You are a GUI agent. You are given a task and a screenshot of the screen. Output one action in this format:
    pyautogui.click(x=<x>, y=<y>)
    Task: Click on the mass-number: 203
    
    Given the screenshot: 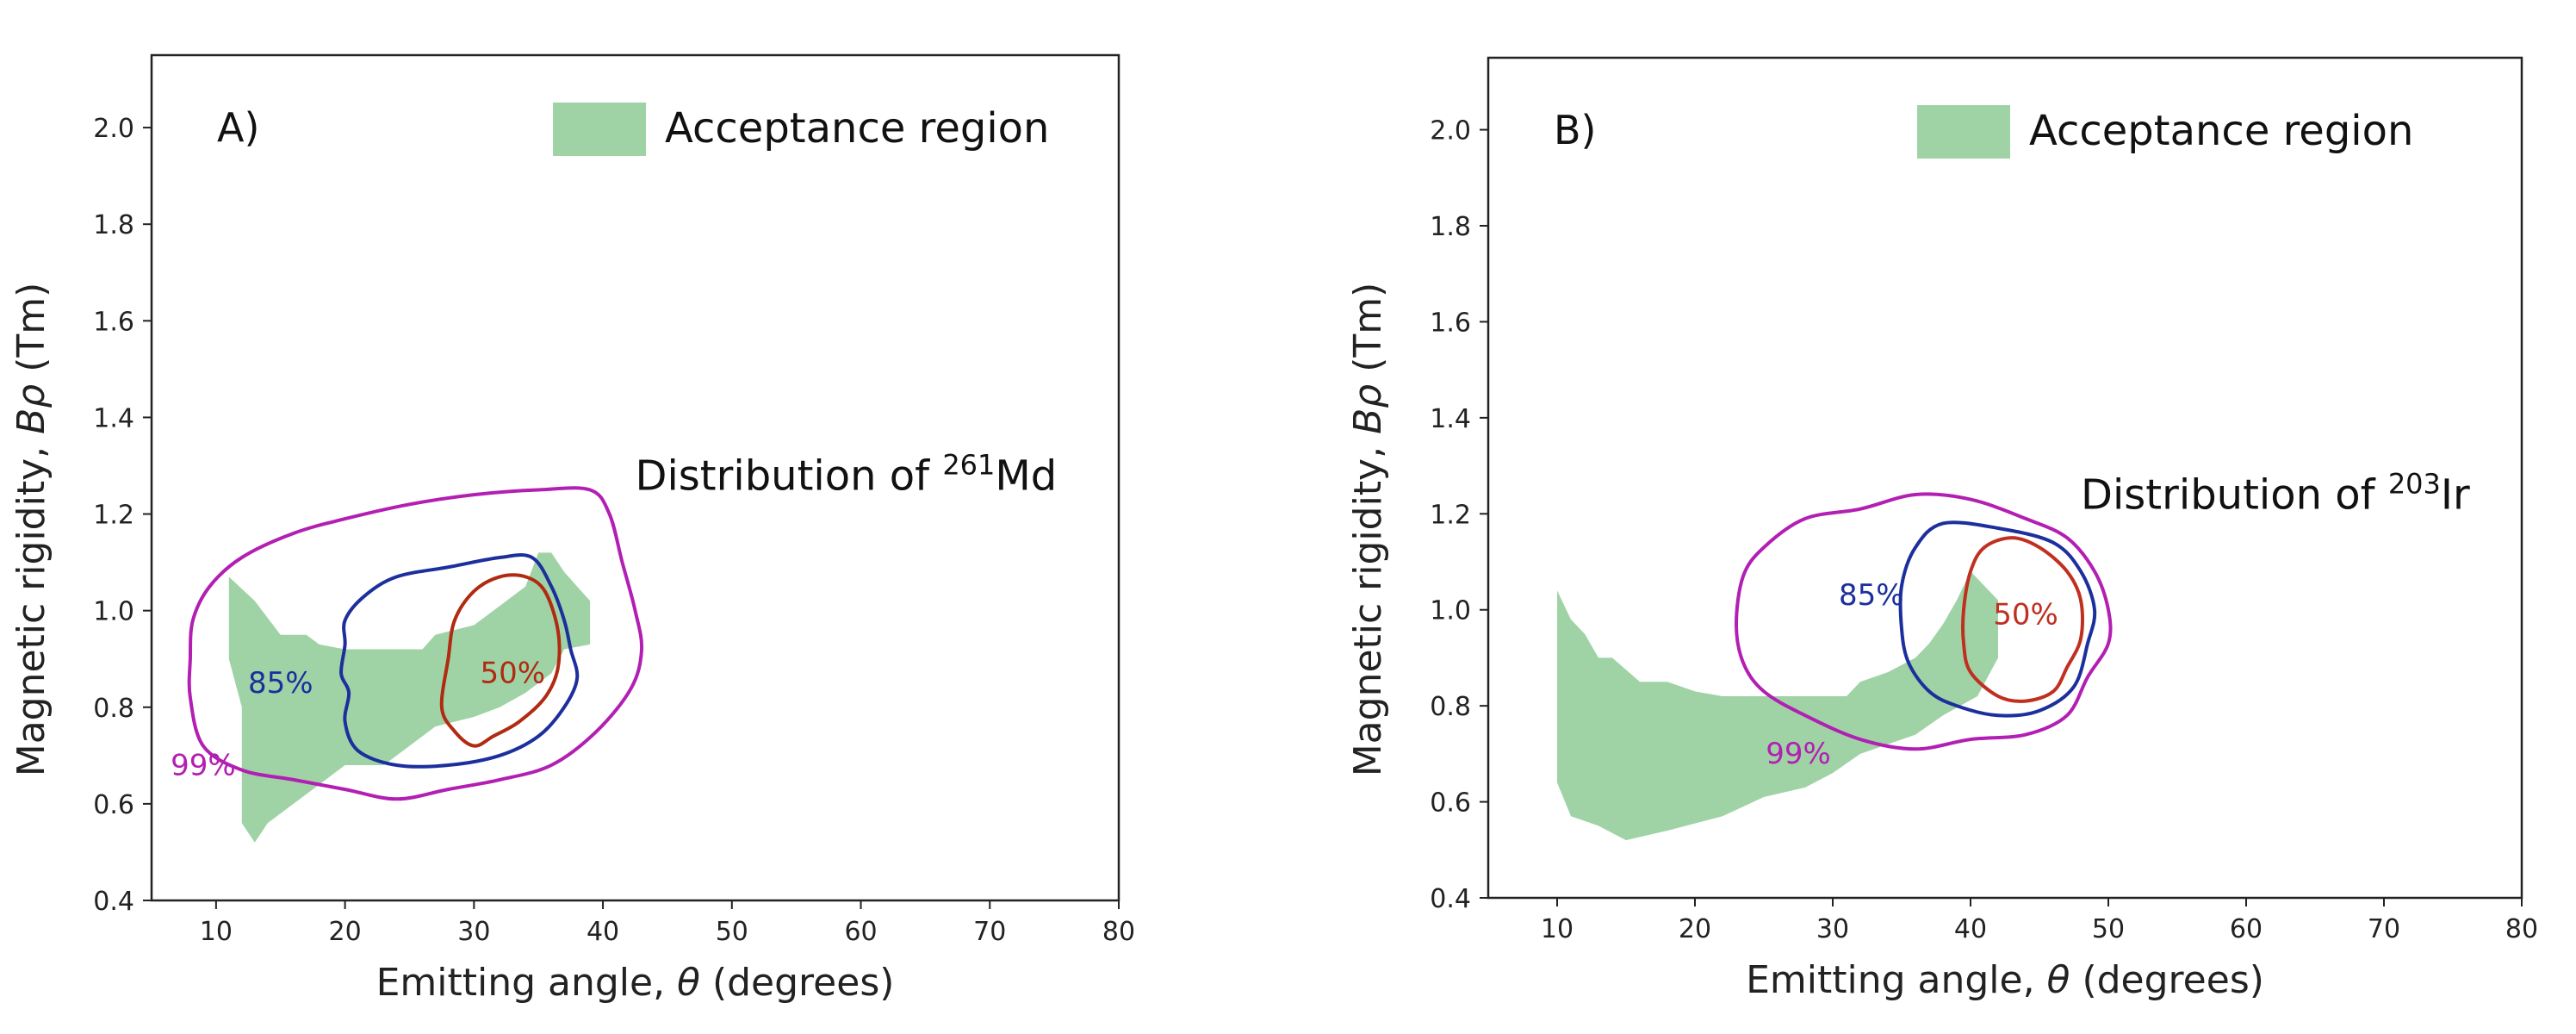 What is the action you would take?
    pyautogui.click(x=2414, y=484)
    